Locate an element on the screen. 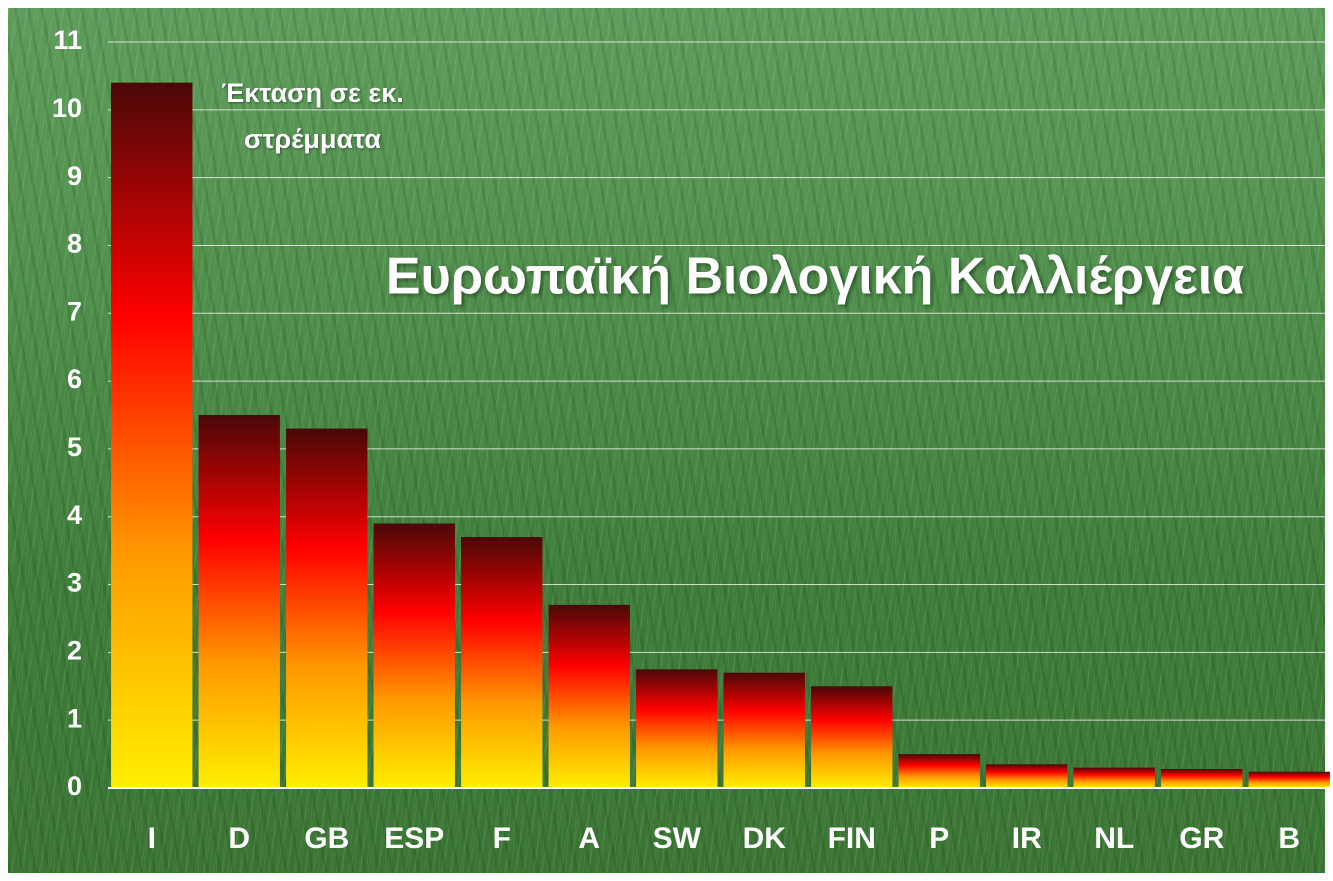 The width and height of the screenshot is (1333, 881). x-tick-label: GR is located at coordinates (1201, 838).